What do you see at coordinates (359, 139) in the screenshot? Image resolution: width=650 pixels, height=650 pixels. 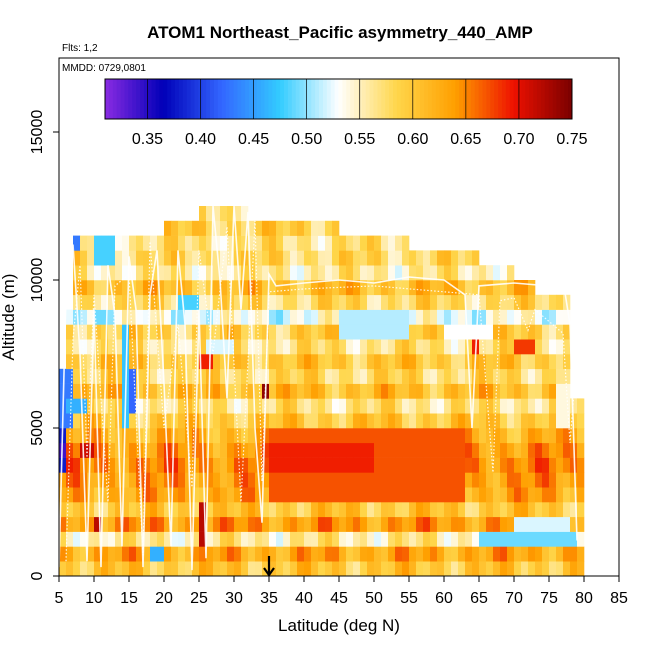 I see `colorbar-tick-label: 0.55` at bounding box center [359, 139].